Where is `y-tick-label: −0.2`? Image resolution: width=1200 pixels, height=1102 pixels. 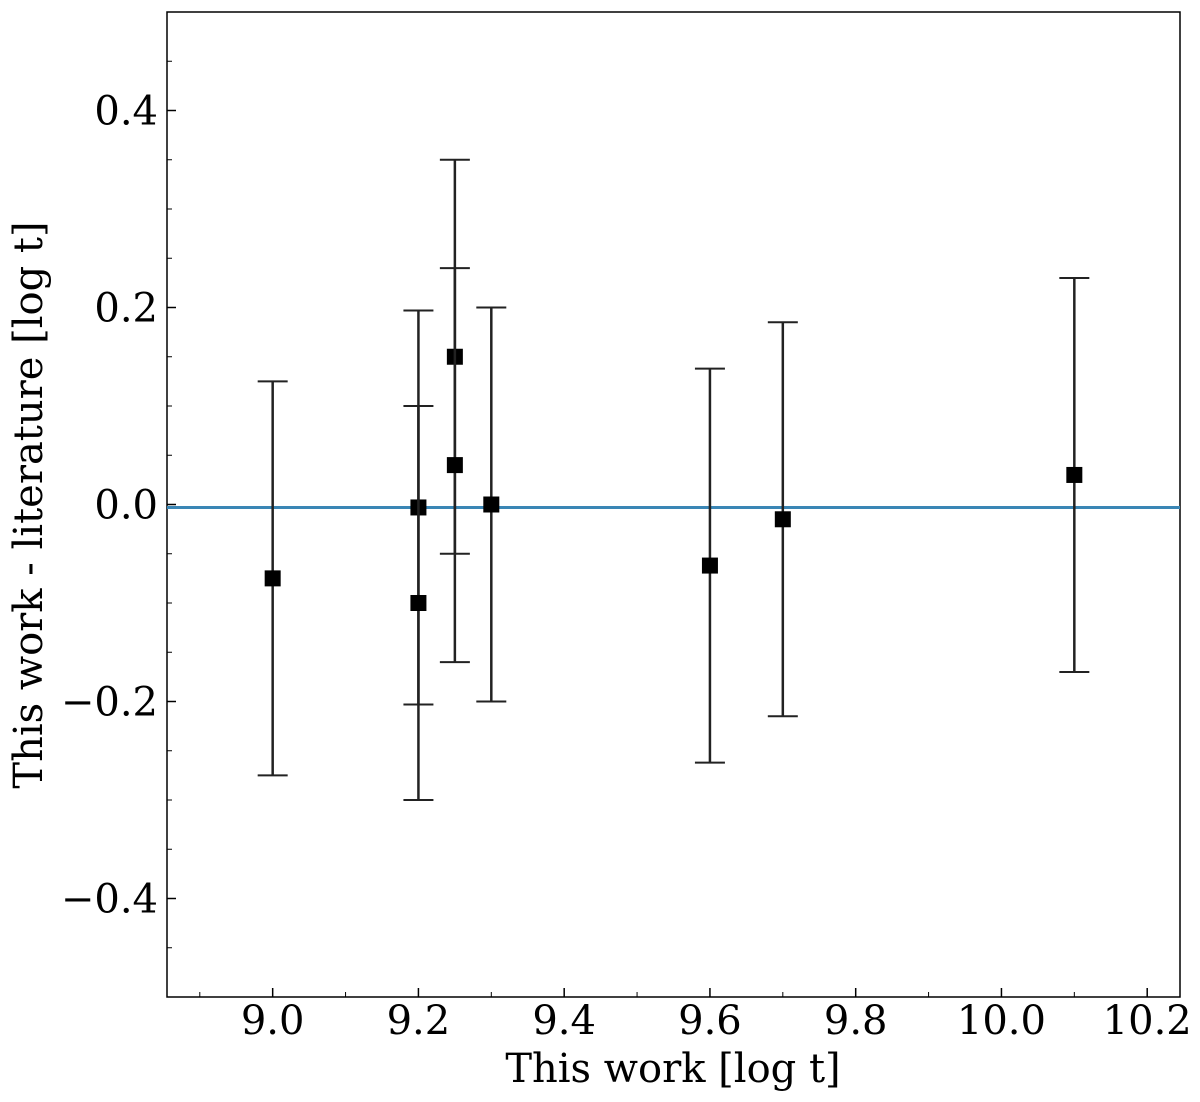
y-tick-label: −0.2 is located at coordinates (109, 703).